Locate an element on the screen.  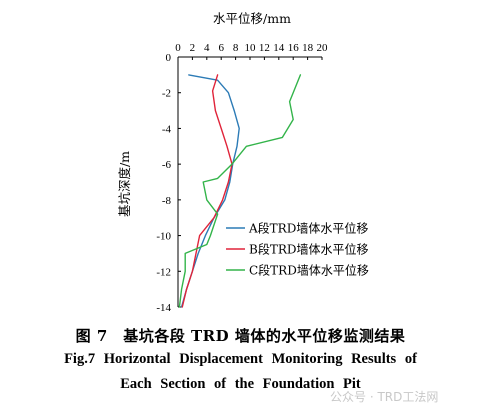
y-tick-label: -6 is located at coordinates (167, 165).